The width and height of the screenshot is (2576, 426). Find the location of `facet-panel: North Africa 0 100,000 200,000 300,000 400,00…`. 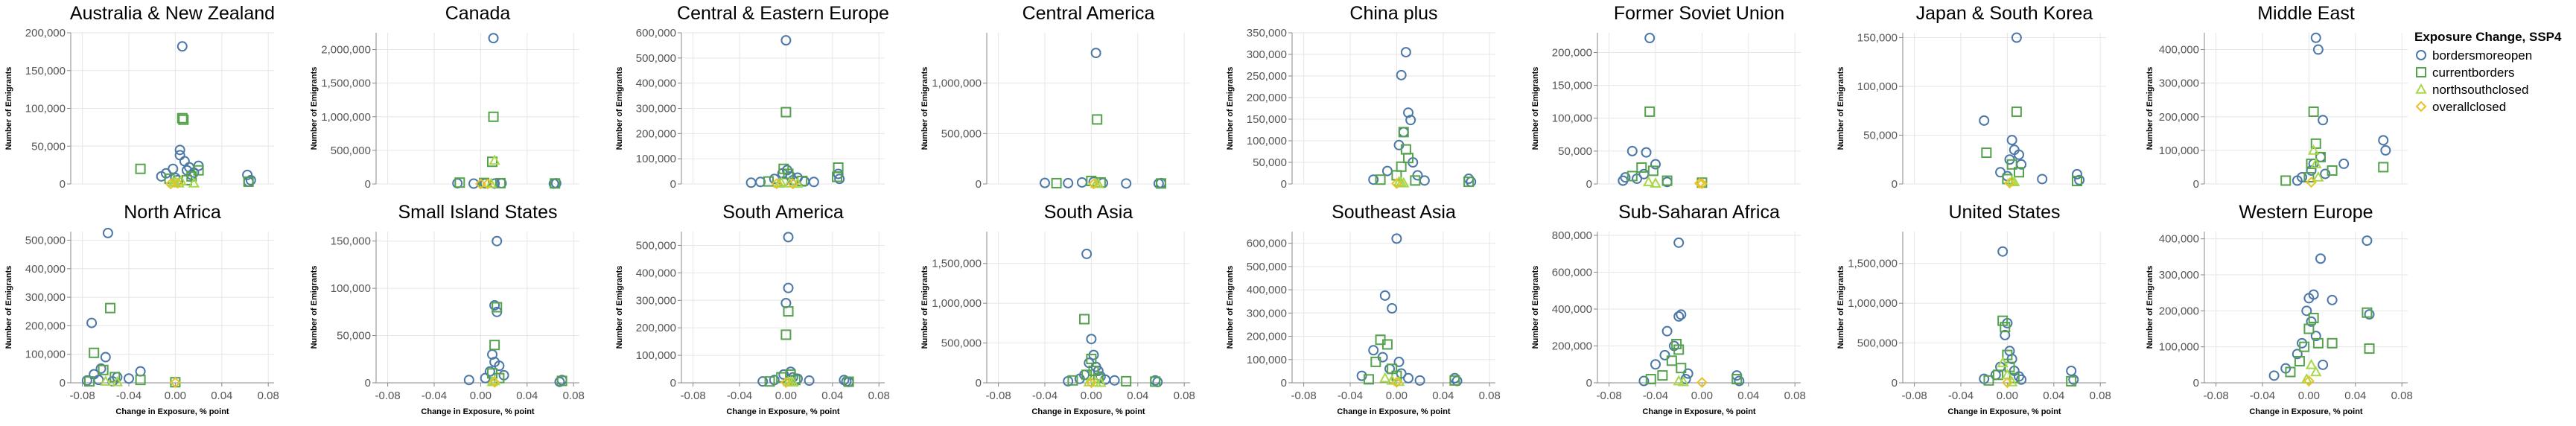

facet-panel: North Africa 0 100,000 200,000 300,000 400,00… is located at coordinates (141, 309).